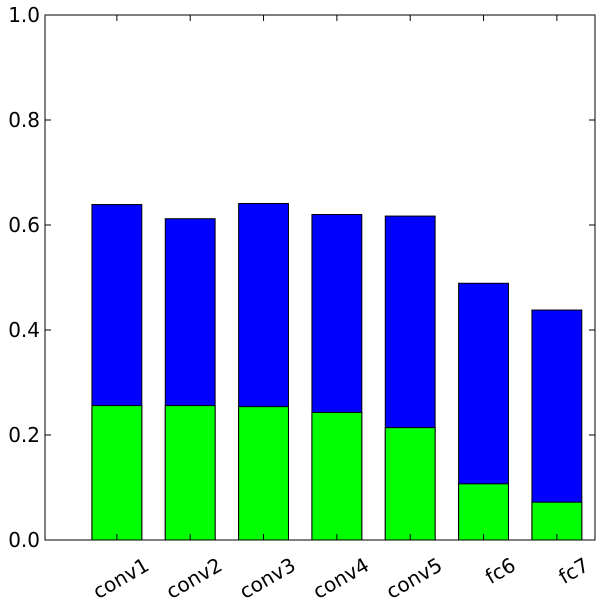  Describe the element at coordinates (341, 576) in the screenshot. I see `x-tick-label: conv4` at that location.